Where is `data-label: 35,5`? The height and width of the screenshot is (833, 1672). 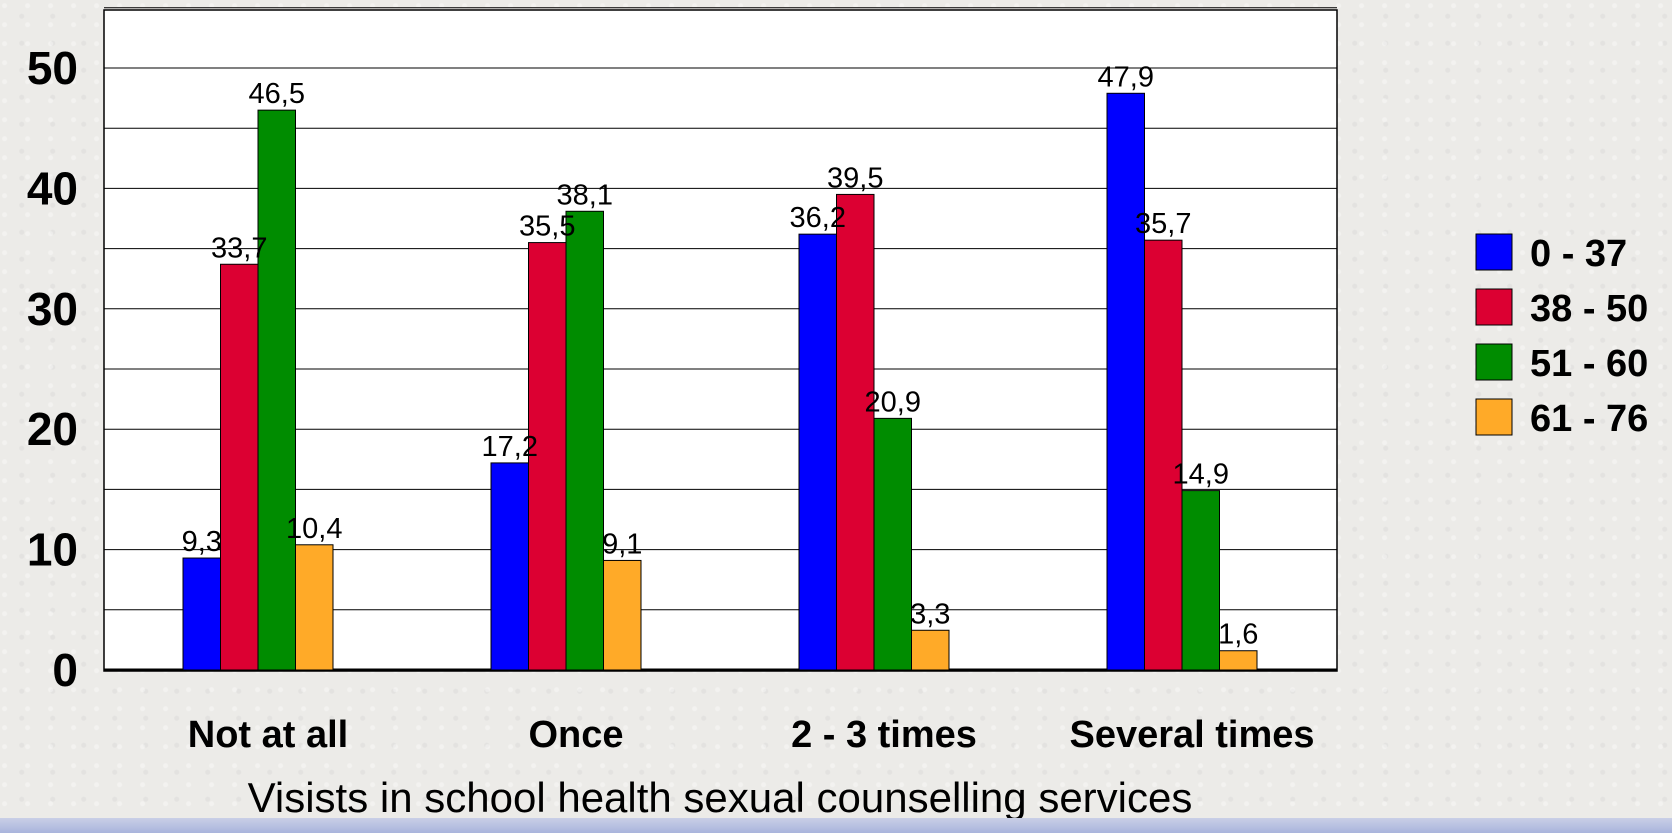 data-label: 35,5 is located at coordinates (547, 227).